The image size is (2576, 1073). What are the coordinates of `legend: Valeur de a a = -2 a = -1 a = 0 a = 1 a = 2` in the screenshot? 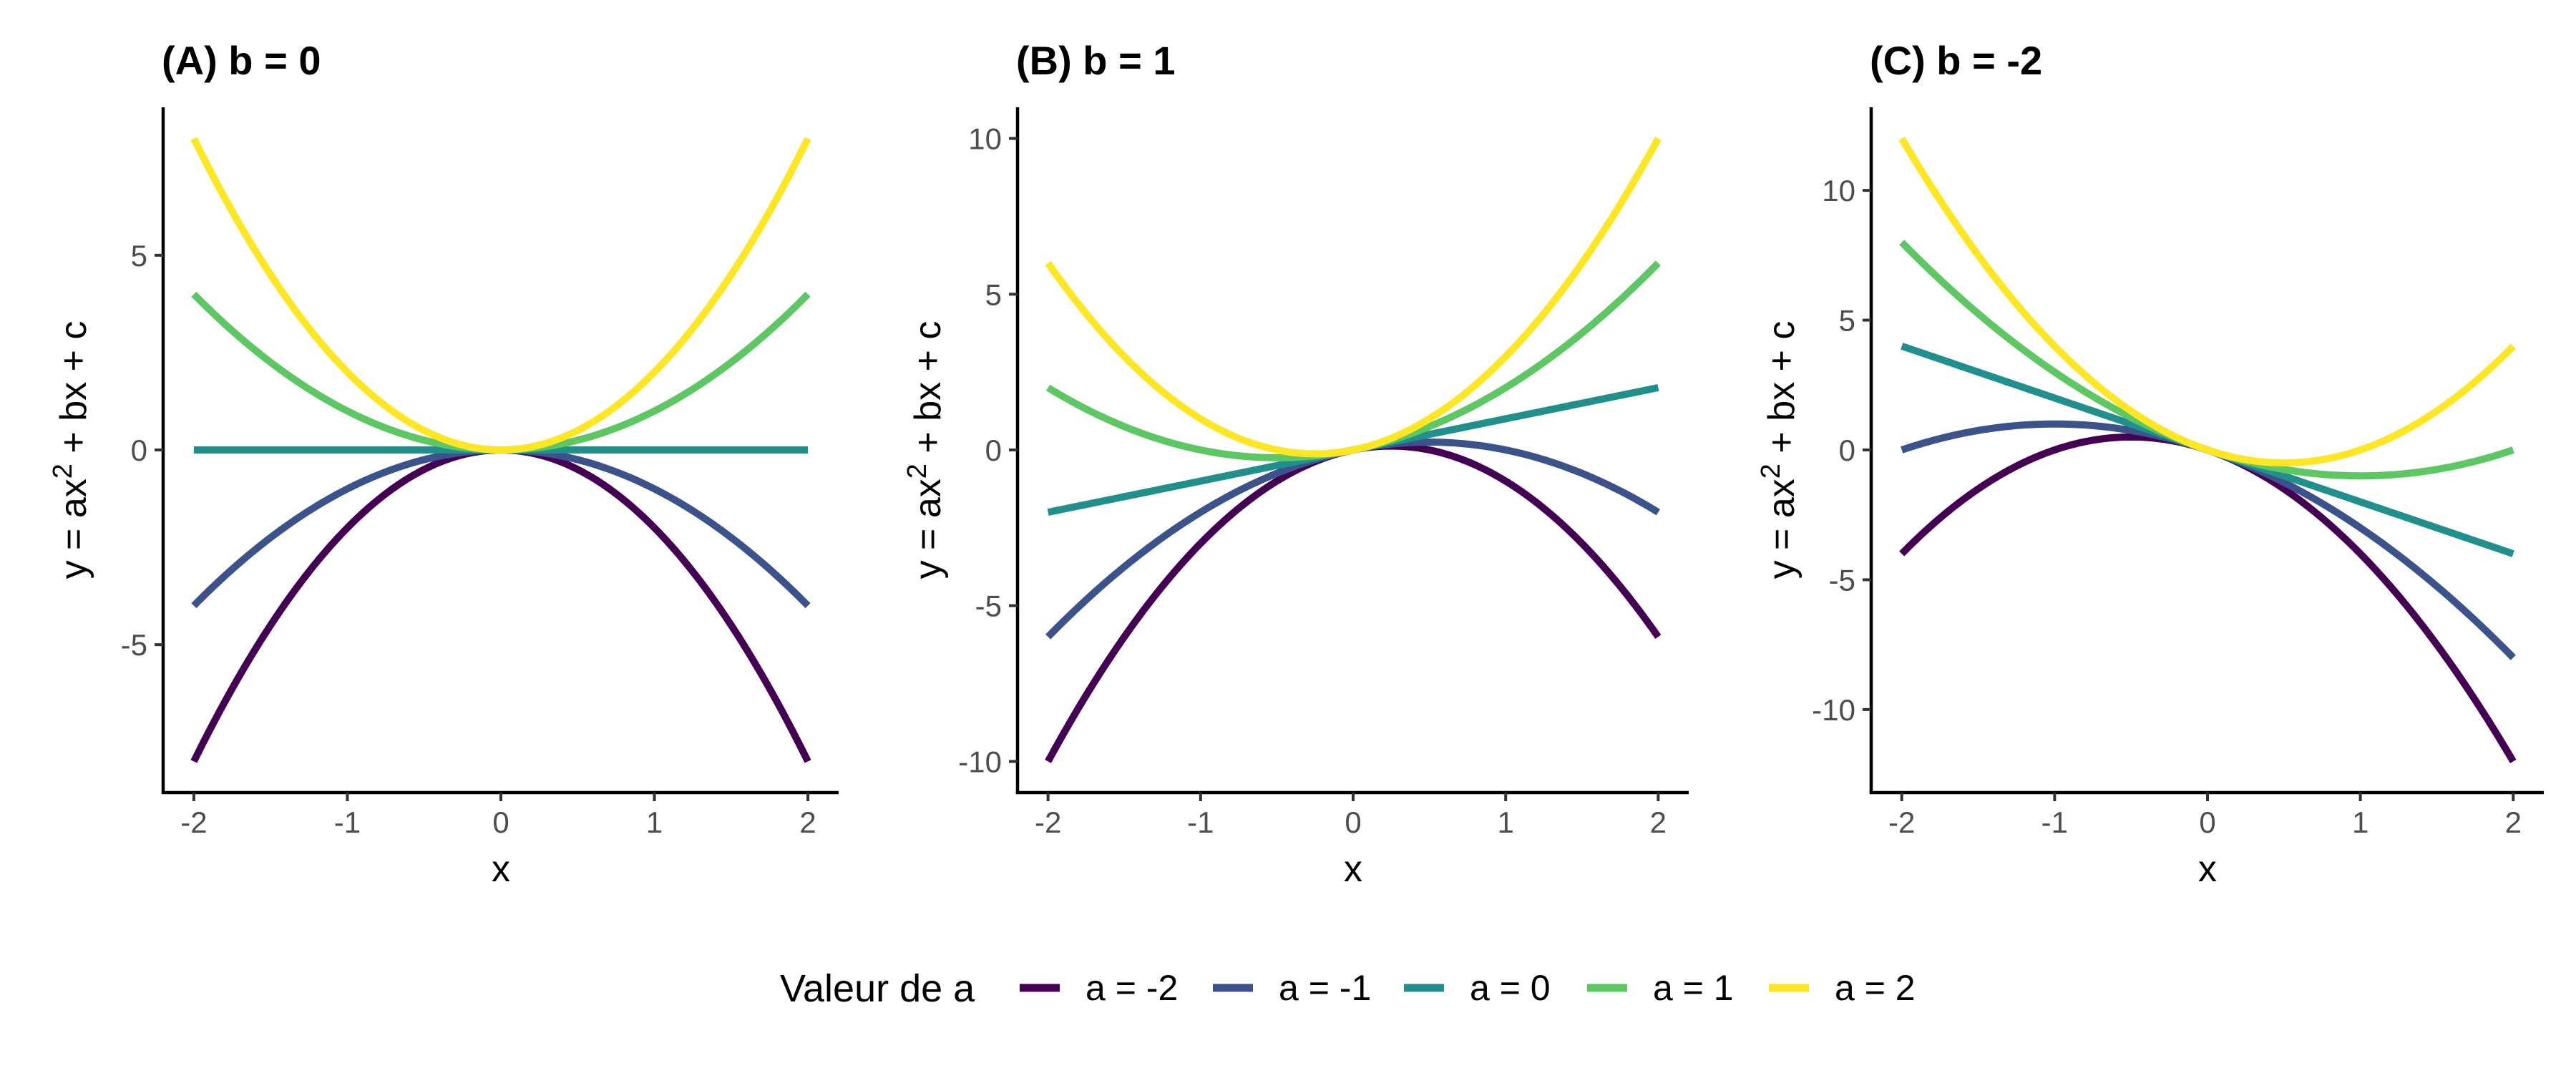 It's located at (1348, 989).